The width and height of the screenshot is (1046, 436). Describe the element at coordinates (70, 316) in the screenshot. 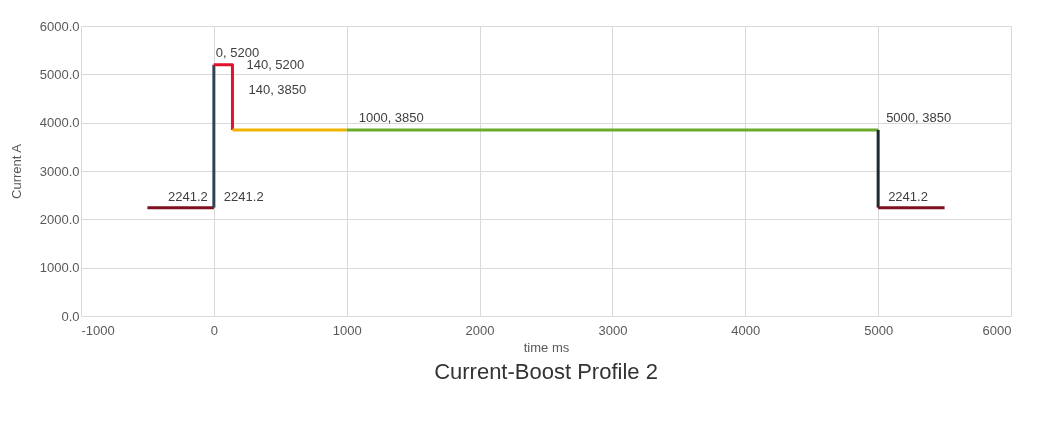

I see `y-tick-label: 0.0` at that location.